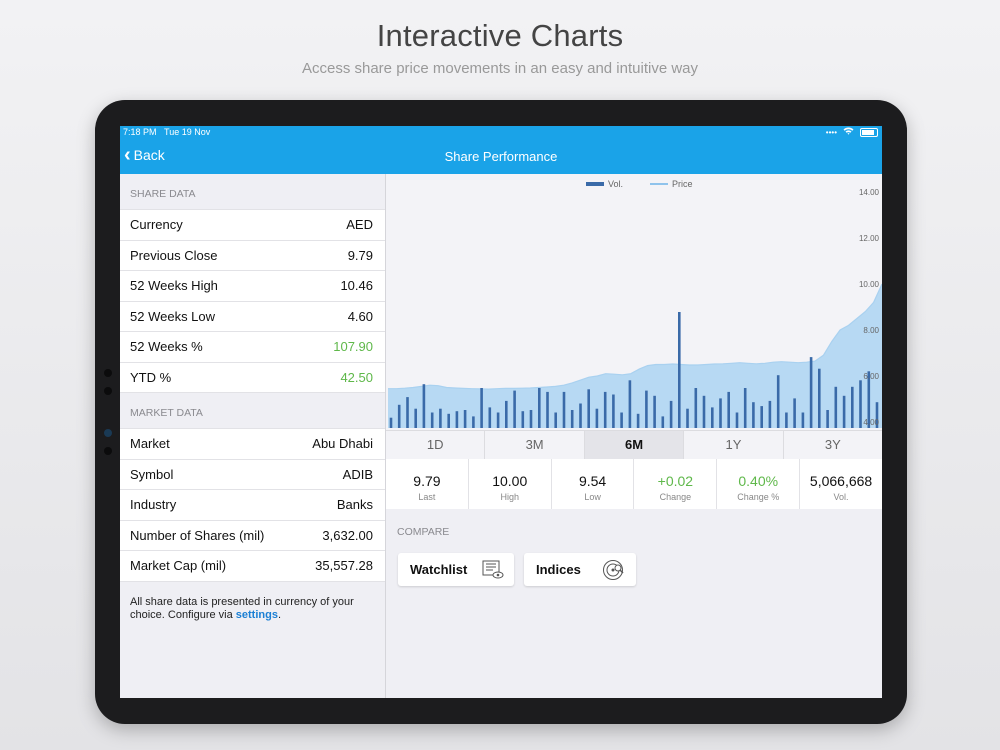  What do you see at coordinates (841, 481) in the screenshot?
I see `stat-value: 5,066,668` at bounding box center [841, 481].